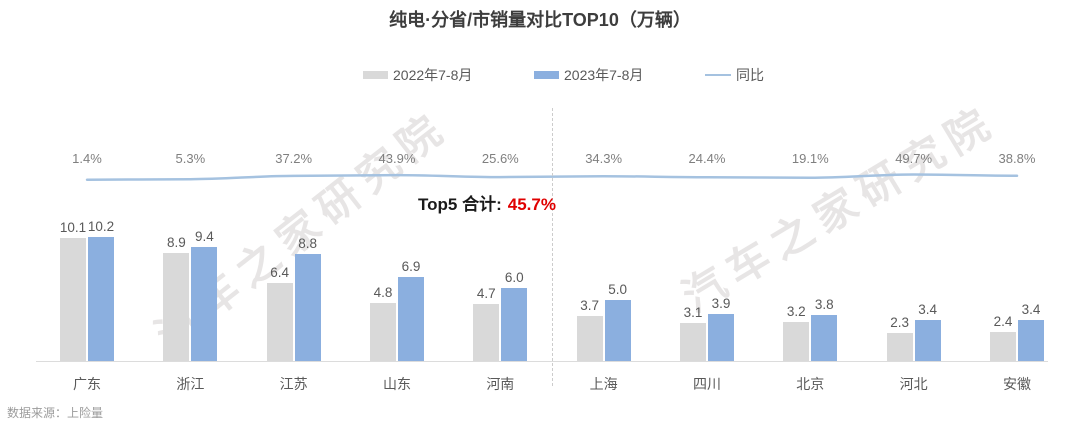 Image resolution: width=1080 pixels, height=428 pixels. I want to click on bar-value-label-2022: 2.3, so click(900, 323).